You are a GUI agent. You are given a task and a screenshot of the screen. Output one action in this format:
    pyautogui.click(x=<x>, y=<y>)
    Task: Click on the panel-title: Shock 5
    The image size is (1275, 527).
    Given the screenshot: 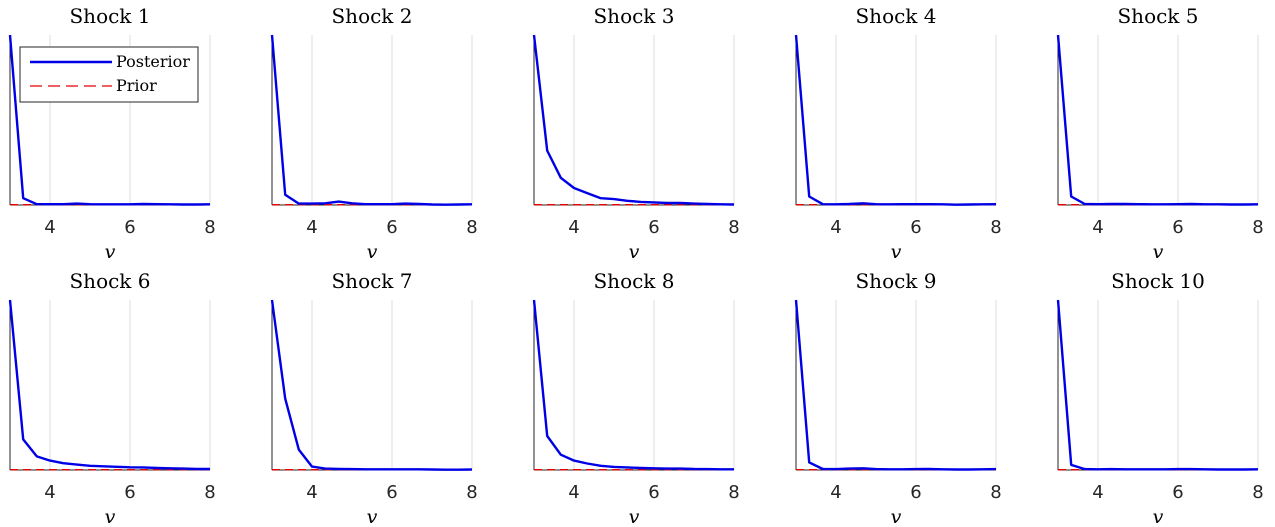 What is the action you would take?
    pyautogui.click(x=1157, y=16)
    